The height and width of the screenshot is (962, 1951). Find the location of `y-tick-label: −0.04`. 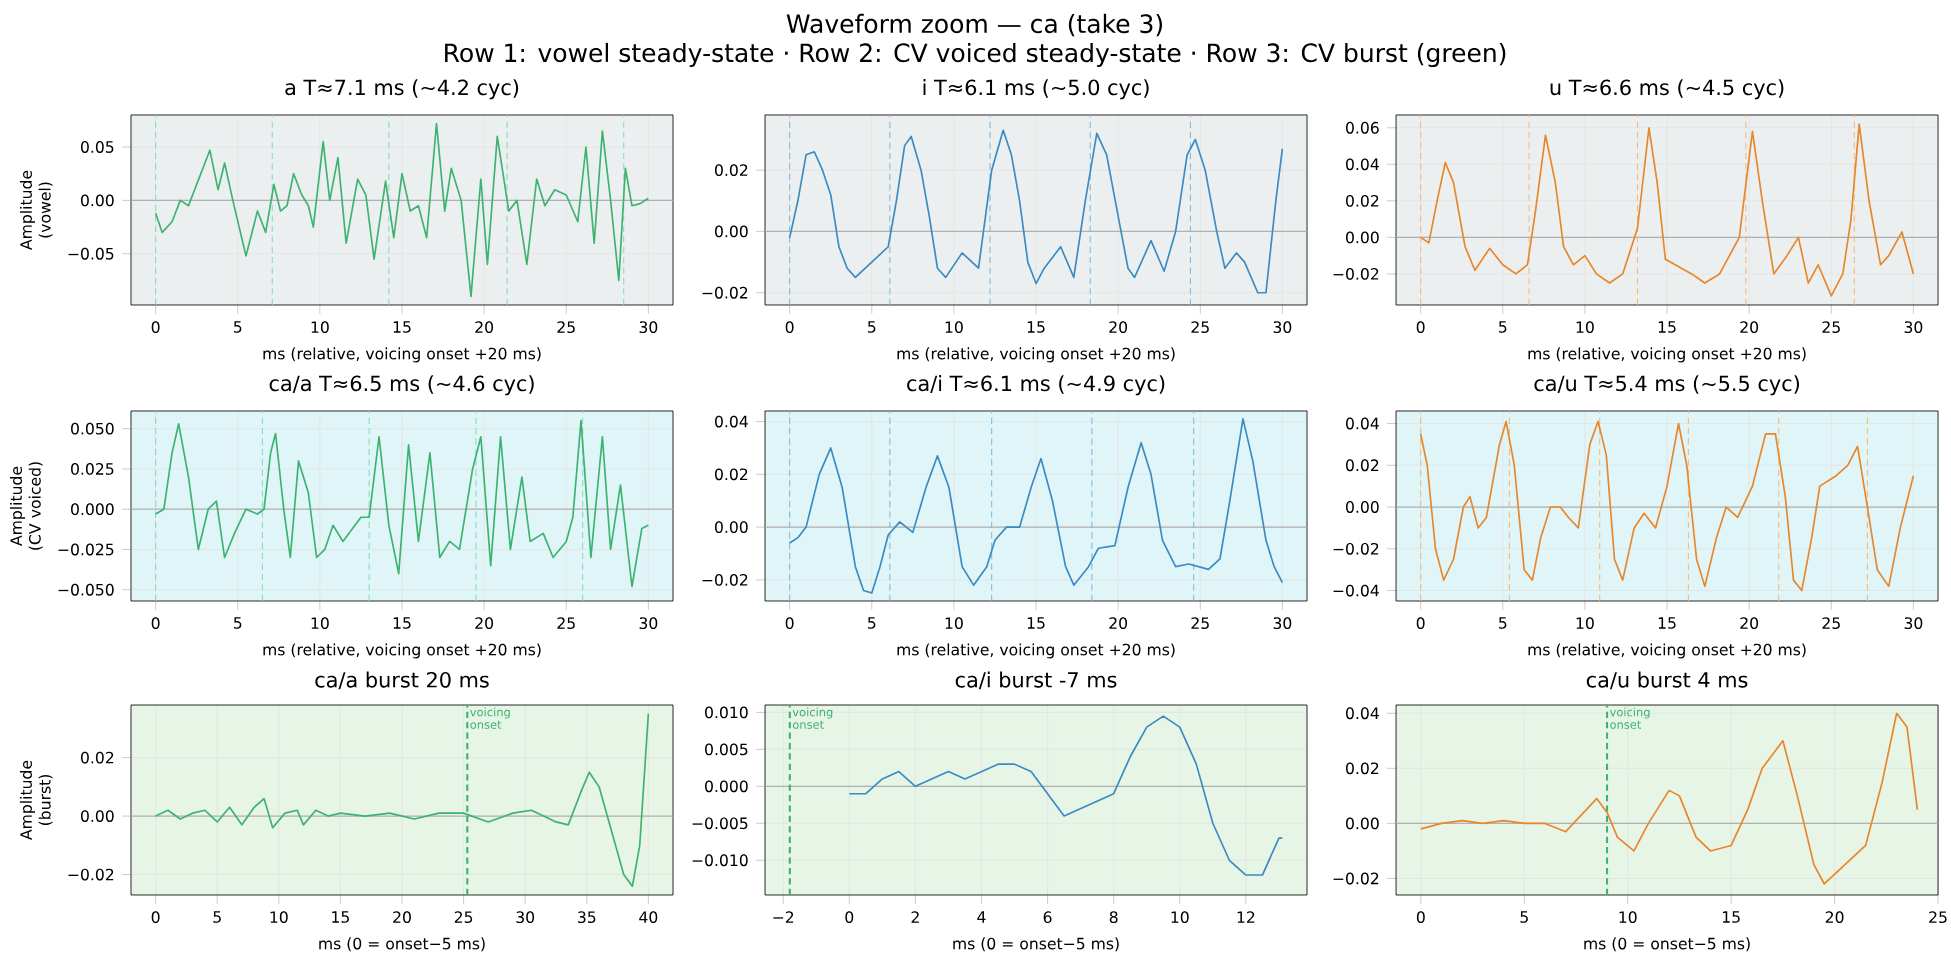

y-tick-label: −0.04 is located at coordinates (1356, 590).